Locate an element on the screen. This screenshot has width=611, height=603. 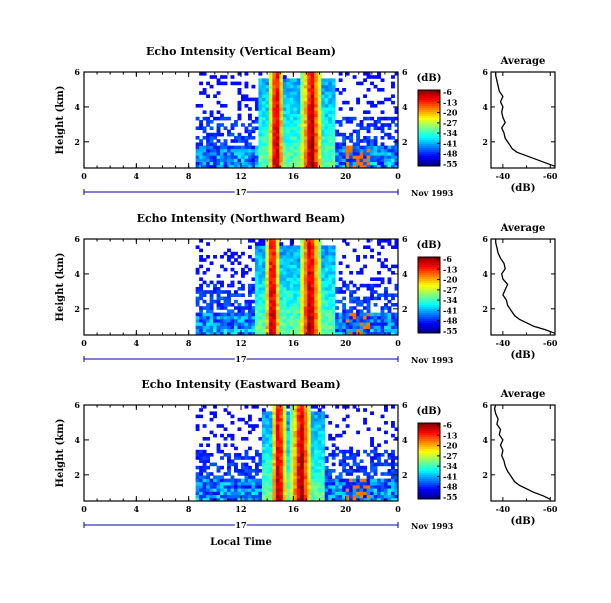
colorbar-swatch is located at coordinates (429, 326).